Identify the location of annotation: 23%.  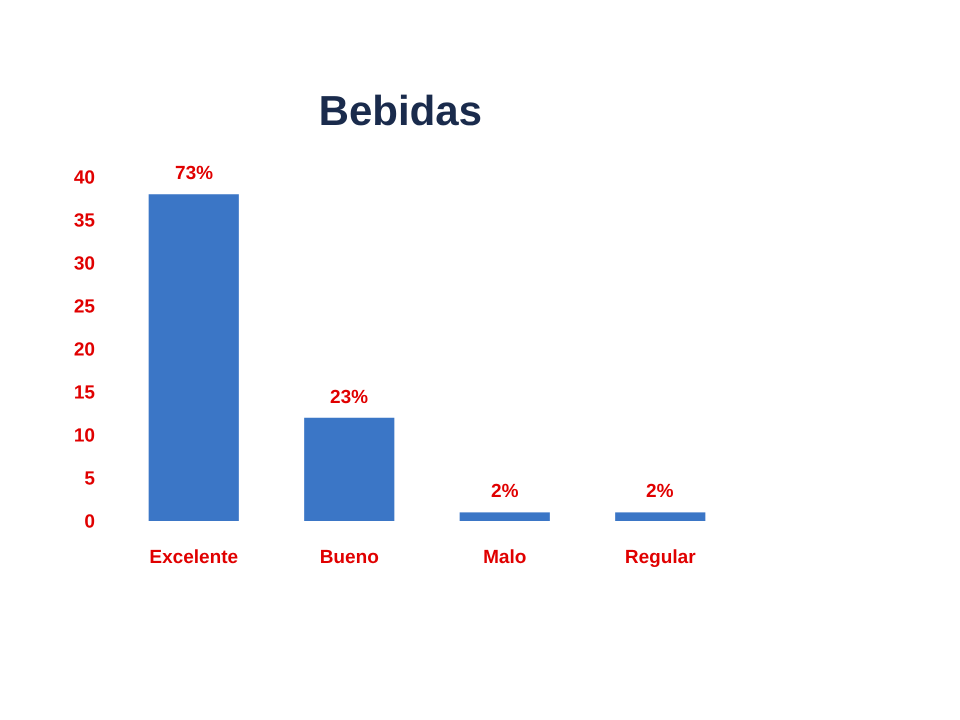
(349, 397).